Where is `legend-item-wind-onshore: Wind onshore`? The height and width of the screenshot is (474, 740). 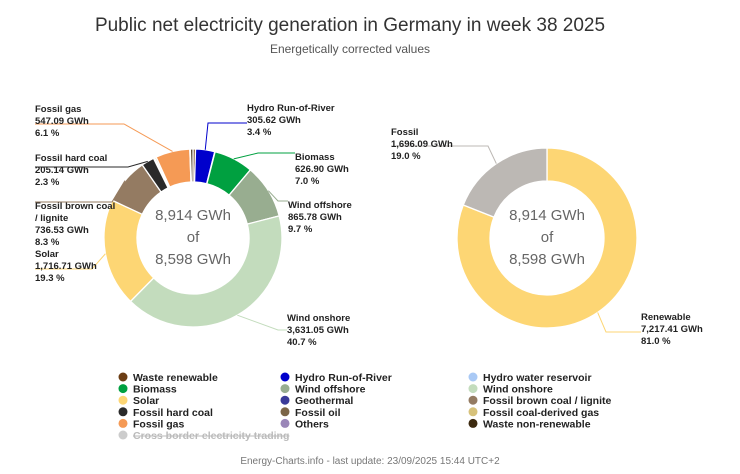 legend-item-wind-onshore: Wind onshore is located at coordinates (511, 390).